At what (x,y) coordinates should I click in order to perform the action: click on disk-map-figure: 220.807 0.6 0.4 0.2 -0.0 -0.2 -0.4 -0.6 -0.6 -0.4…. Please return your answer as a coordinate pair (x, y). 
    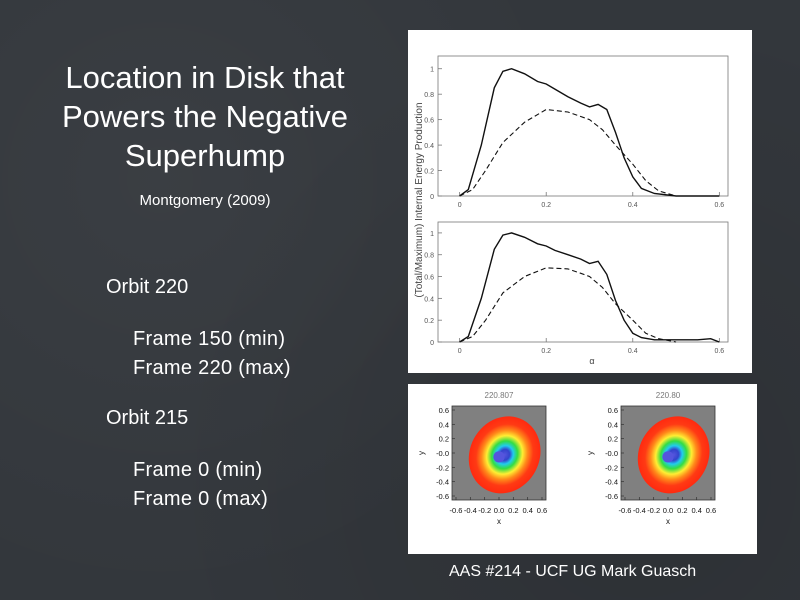
    Looking at the image, I should click on (582, 469).